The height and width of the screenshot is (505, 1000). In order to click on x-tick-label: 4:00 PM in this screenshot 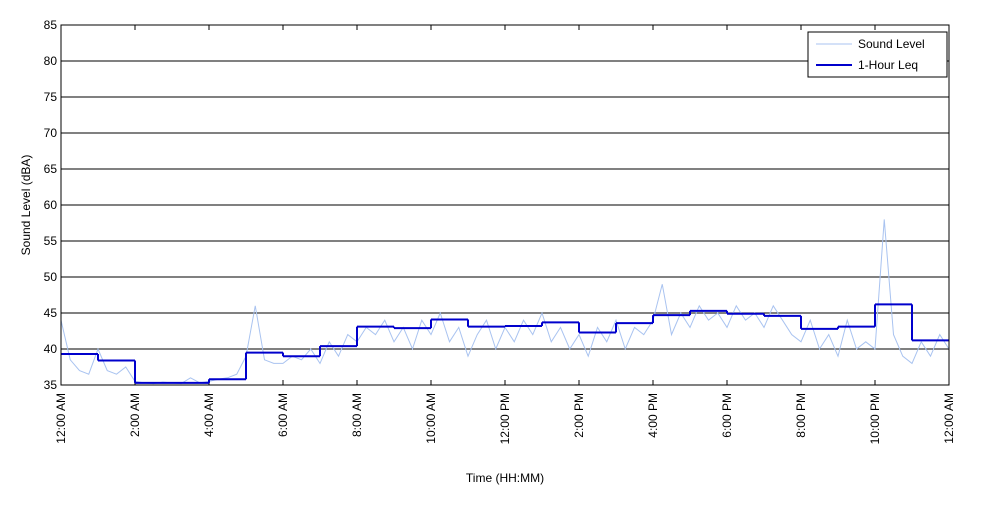, I will do `click(653, 415)`.